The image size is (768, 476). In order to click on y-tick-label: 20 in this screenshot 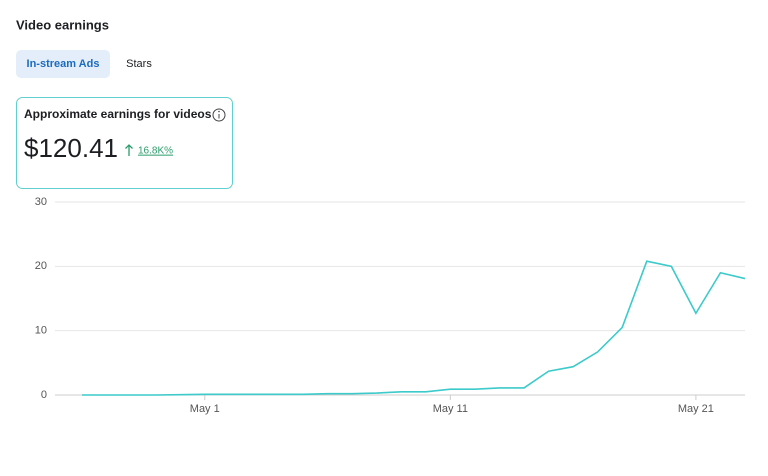, I will do `click(41, 266)`.